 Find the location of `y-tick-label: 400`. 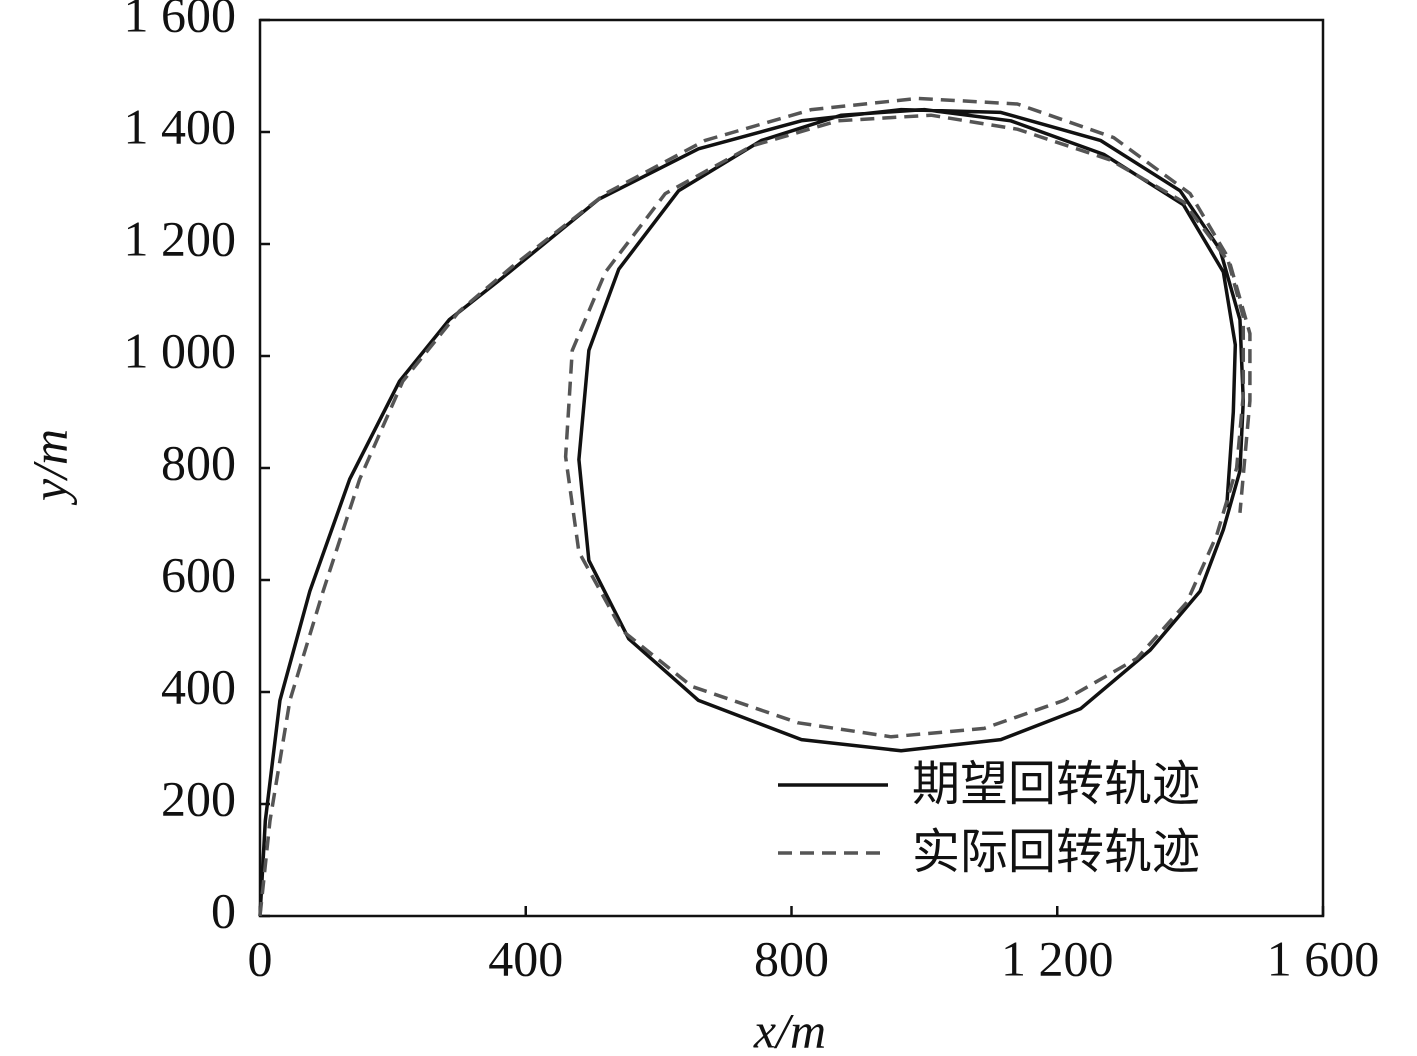

y-tick-label: 400 is located at coordinates (198, 686).